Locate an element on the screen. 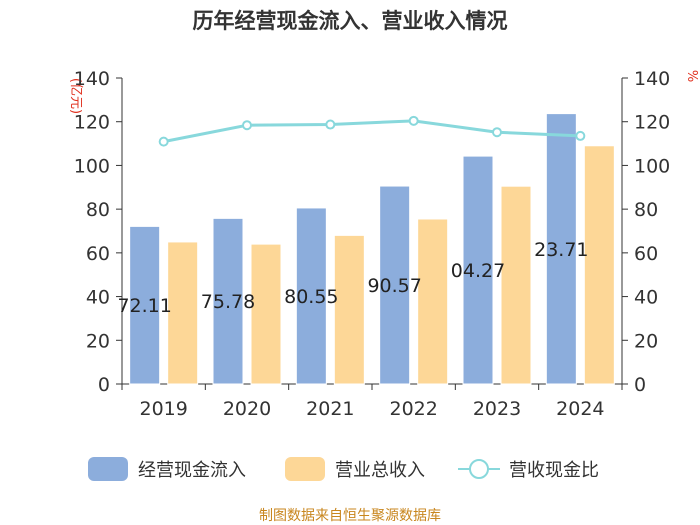 This screenshot has height=525, width=700. left-axis-unit: (亿元) is located at coordinates (75, 96).